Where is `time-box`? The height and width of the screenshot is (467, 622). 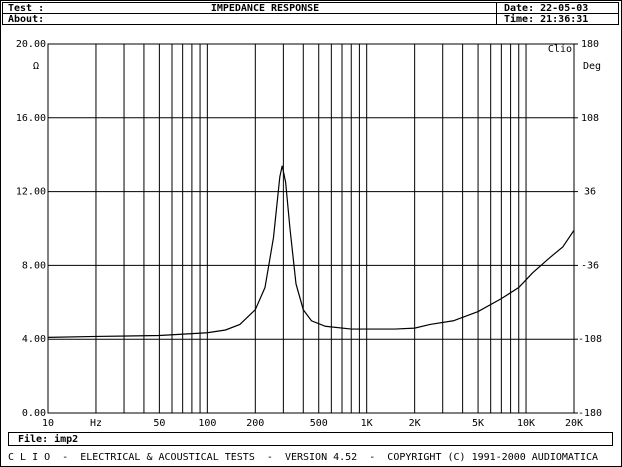
time-box is located at coordinates (557, 19).